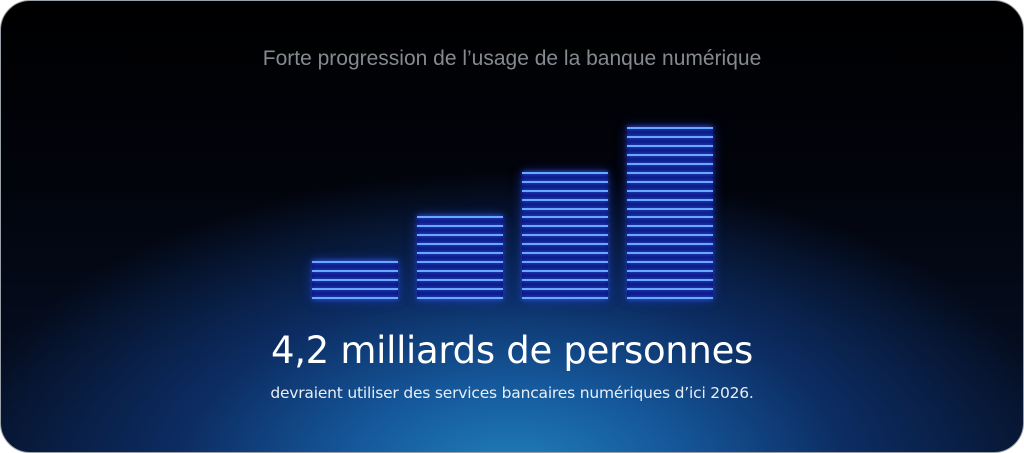  Describe the element at coordinates (512, 350) in the screenshot. I see `headline-stat: 4,2 milliards de personnes` at that location.